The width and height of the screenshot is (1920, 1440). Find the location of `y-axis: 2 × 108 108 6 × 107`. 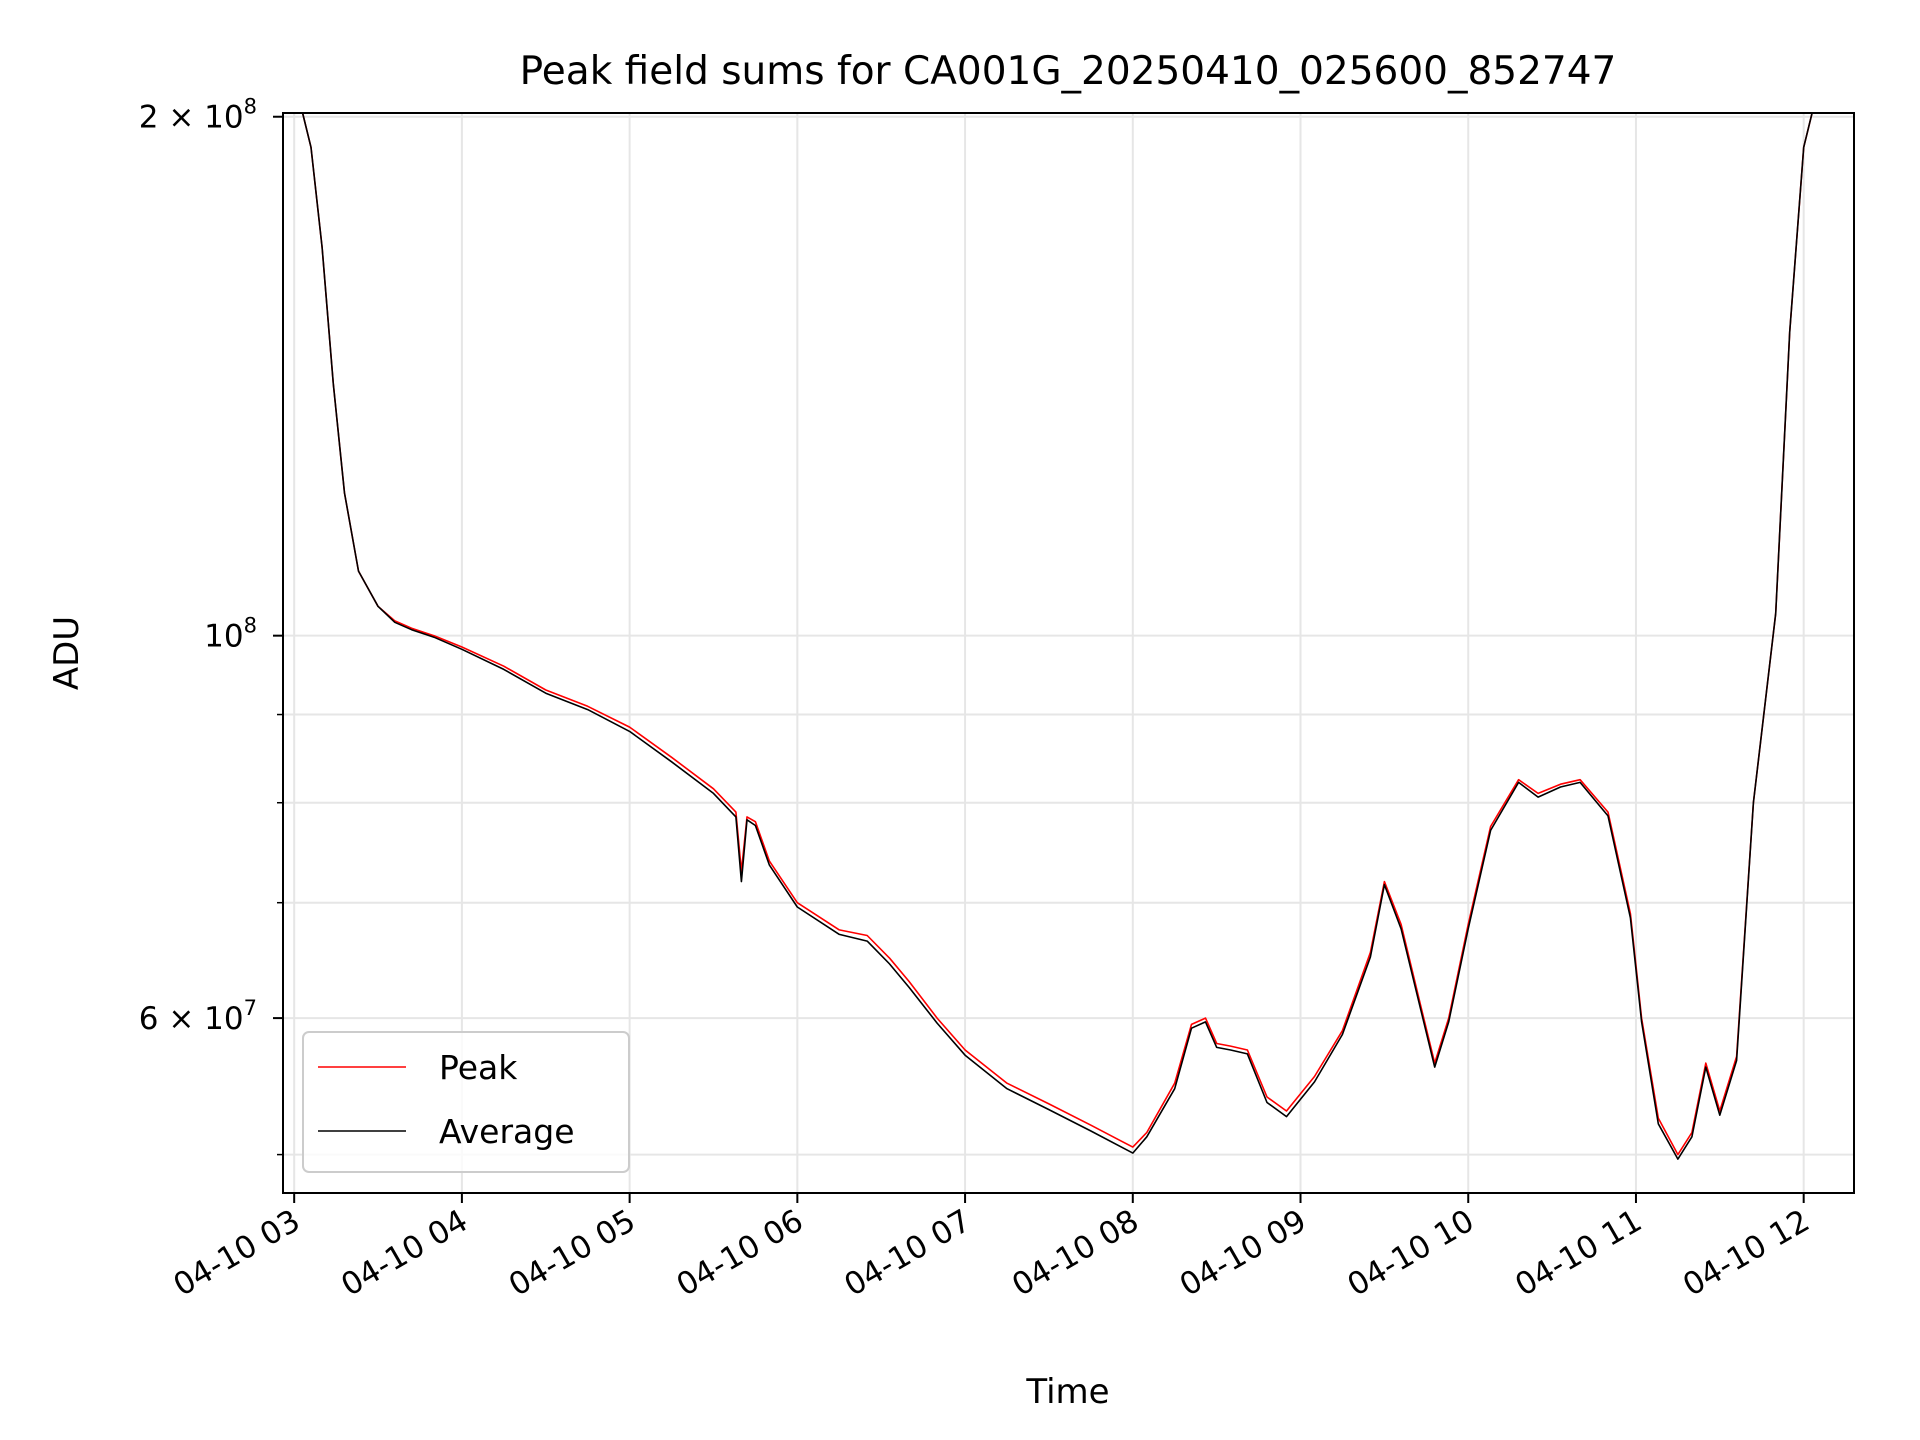

y-axis: 2 × 108 108 6 × 107 is located at coordinates (211, 625).